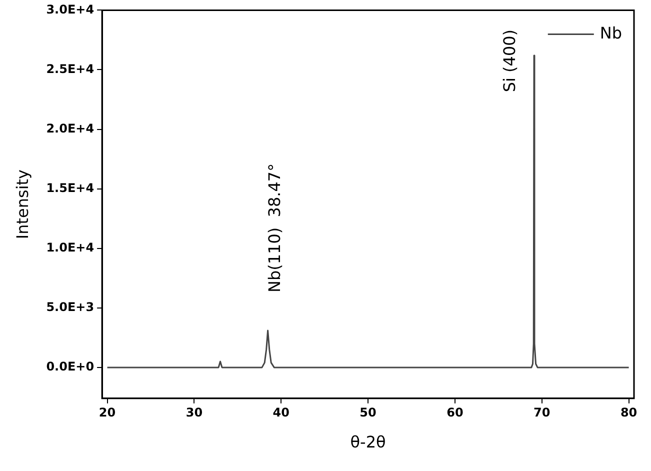 Image resolution: width=651 pixels, height=471 pixels. I want to click on y-axis-title: Intensity, so click(22, 204).